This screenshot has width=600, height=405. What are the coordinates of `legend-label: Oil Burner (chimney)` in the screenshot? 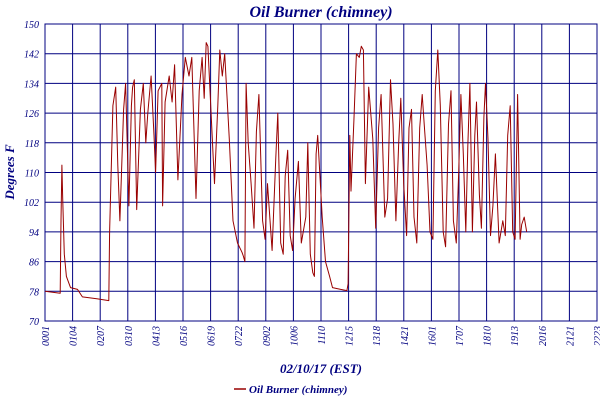 It's located at (298, 390).